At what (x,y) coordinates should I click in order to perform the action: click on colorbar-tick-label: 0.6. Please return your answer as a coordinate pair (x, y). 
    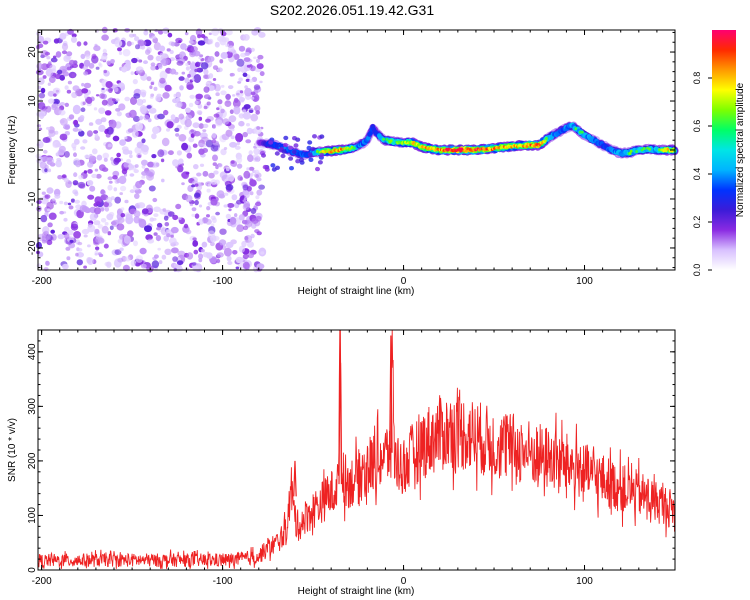
    Looking at the image, I should click on (697, 126).